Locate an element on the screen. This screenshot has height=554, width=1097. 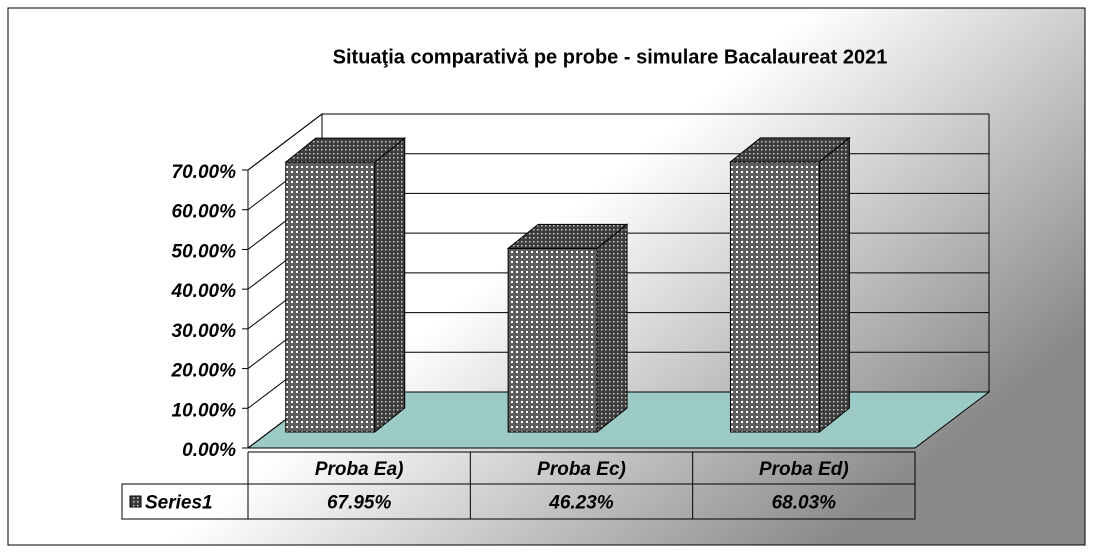
y-tick-label: 60.00% is located at coordinates (204, 212).